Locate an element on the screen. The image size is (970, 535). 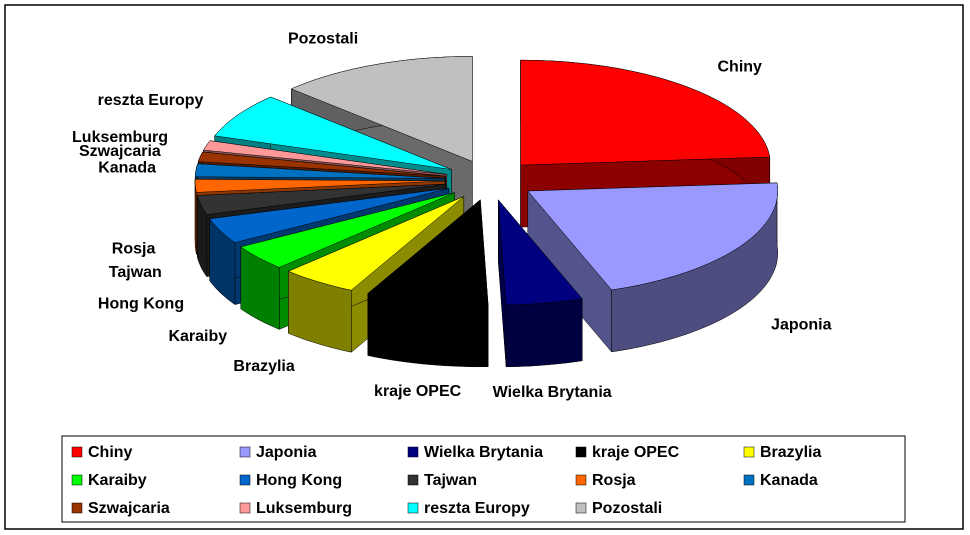
slice-label: Hong Kong is located at coordinates (141, 304).